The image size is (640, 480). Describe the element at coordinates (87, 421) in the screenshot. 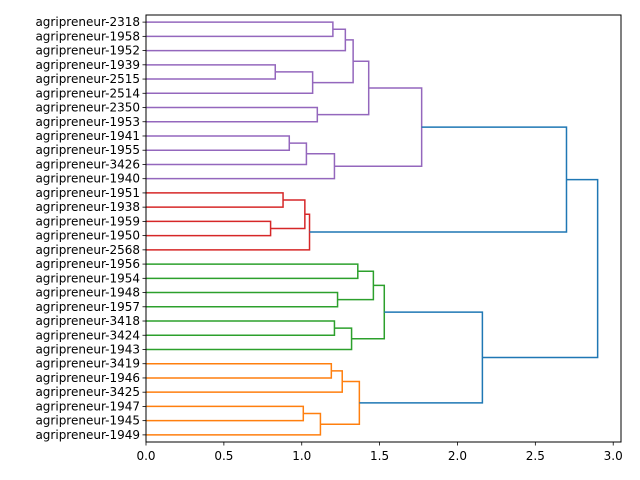

I see `leaf-label: agripreneur-1945` at that location.